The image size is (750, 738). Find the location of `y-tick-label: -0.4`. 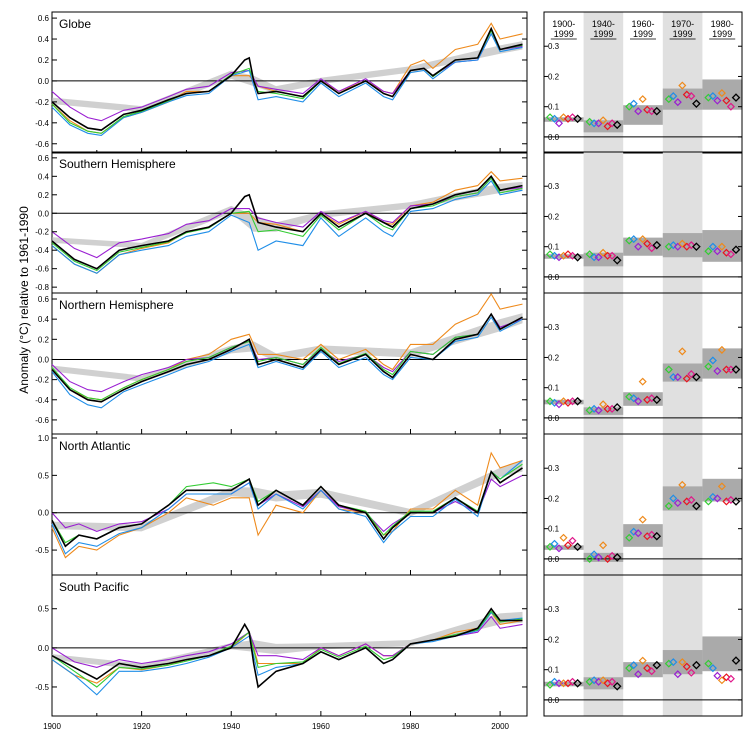

y-tick-label: -0.4 is located at coordinates (42, 400).